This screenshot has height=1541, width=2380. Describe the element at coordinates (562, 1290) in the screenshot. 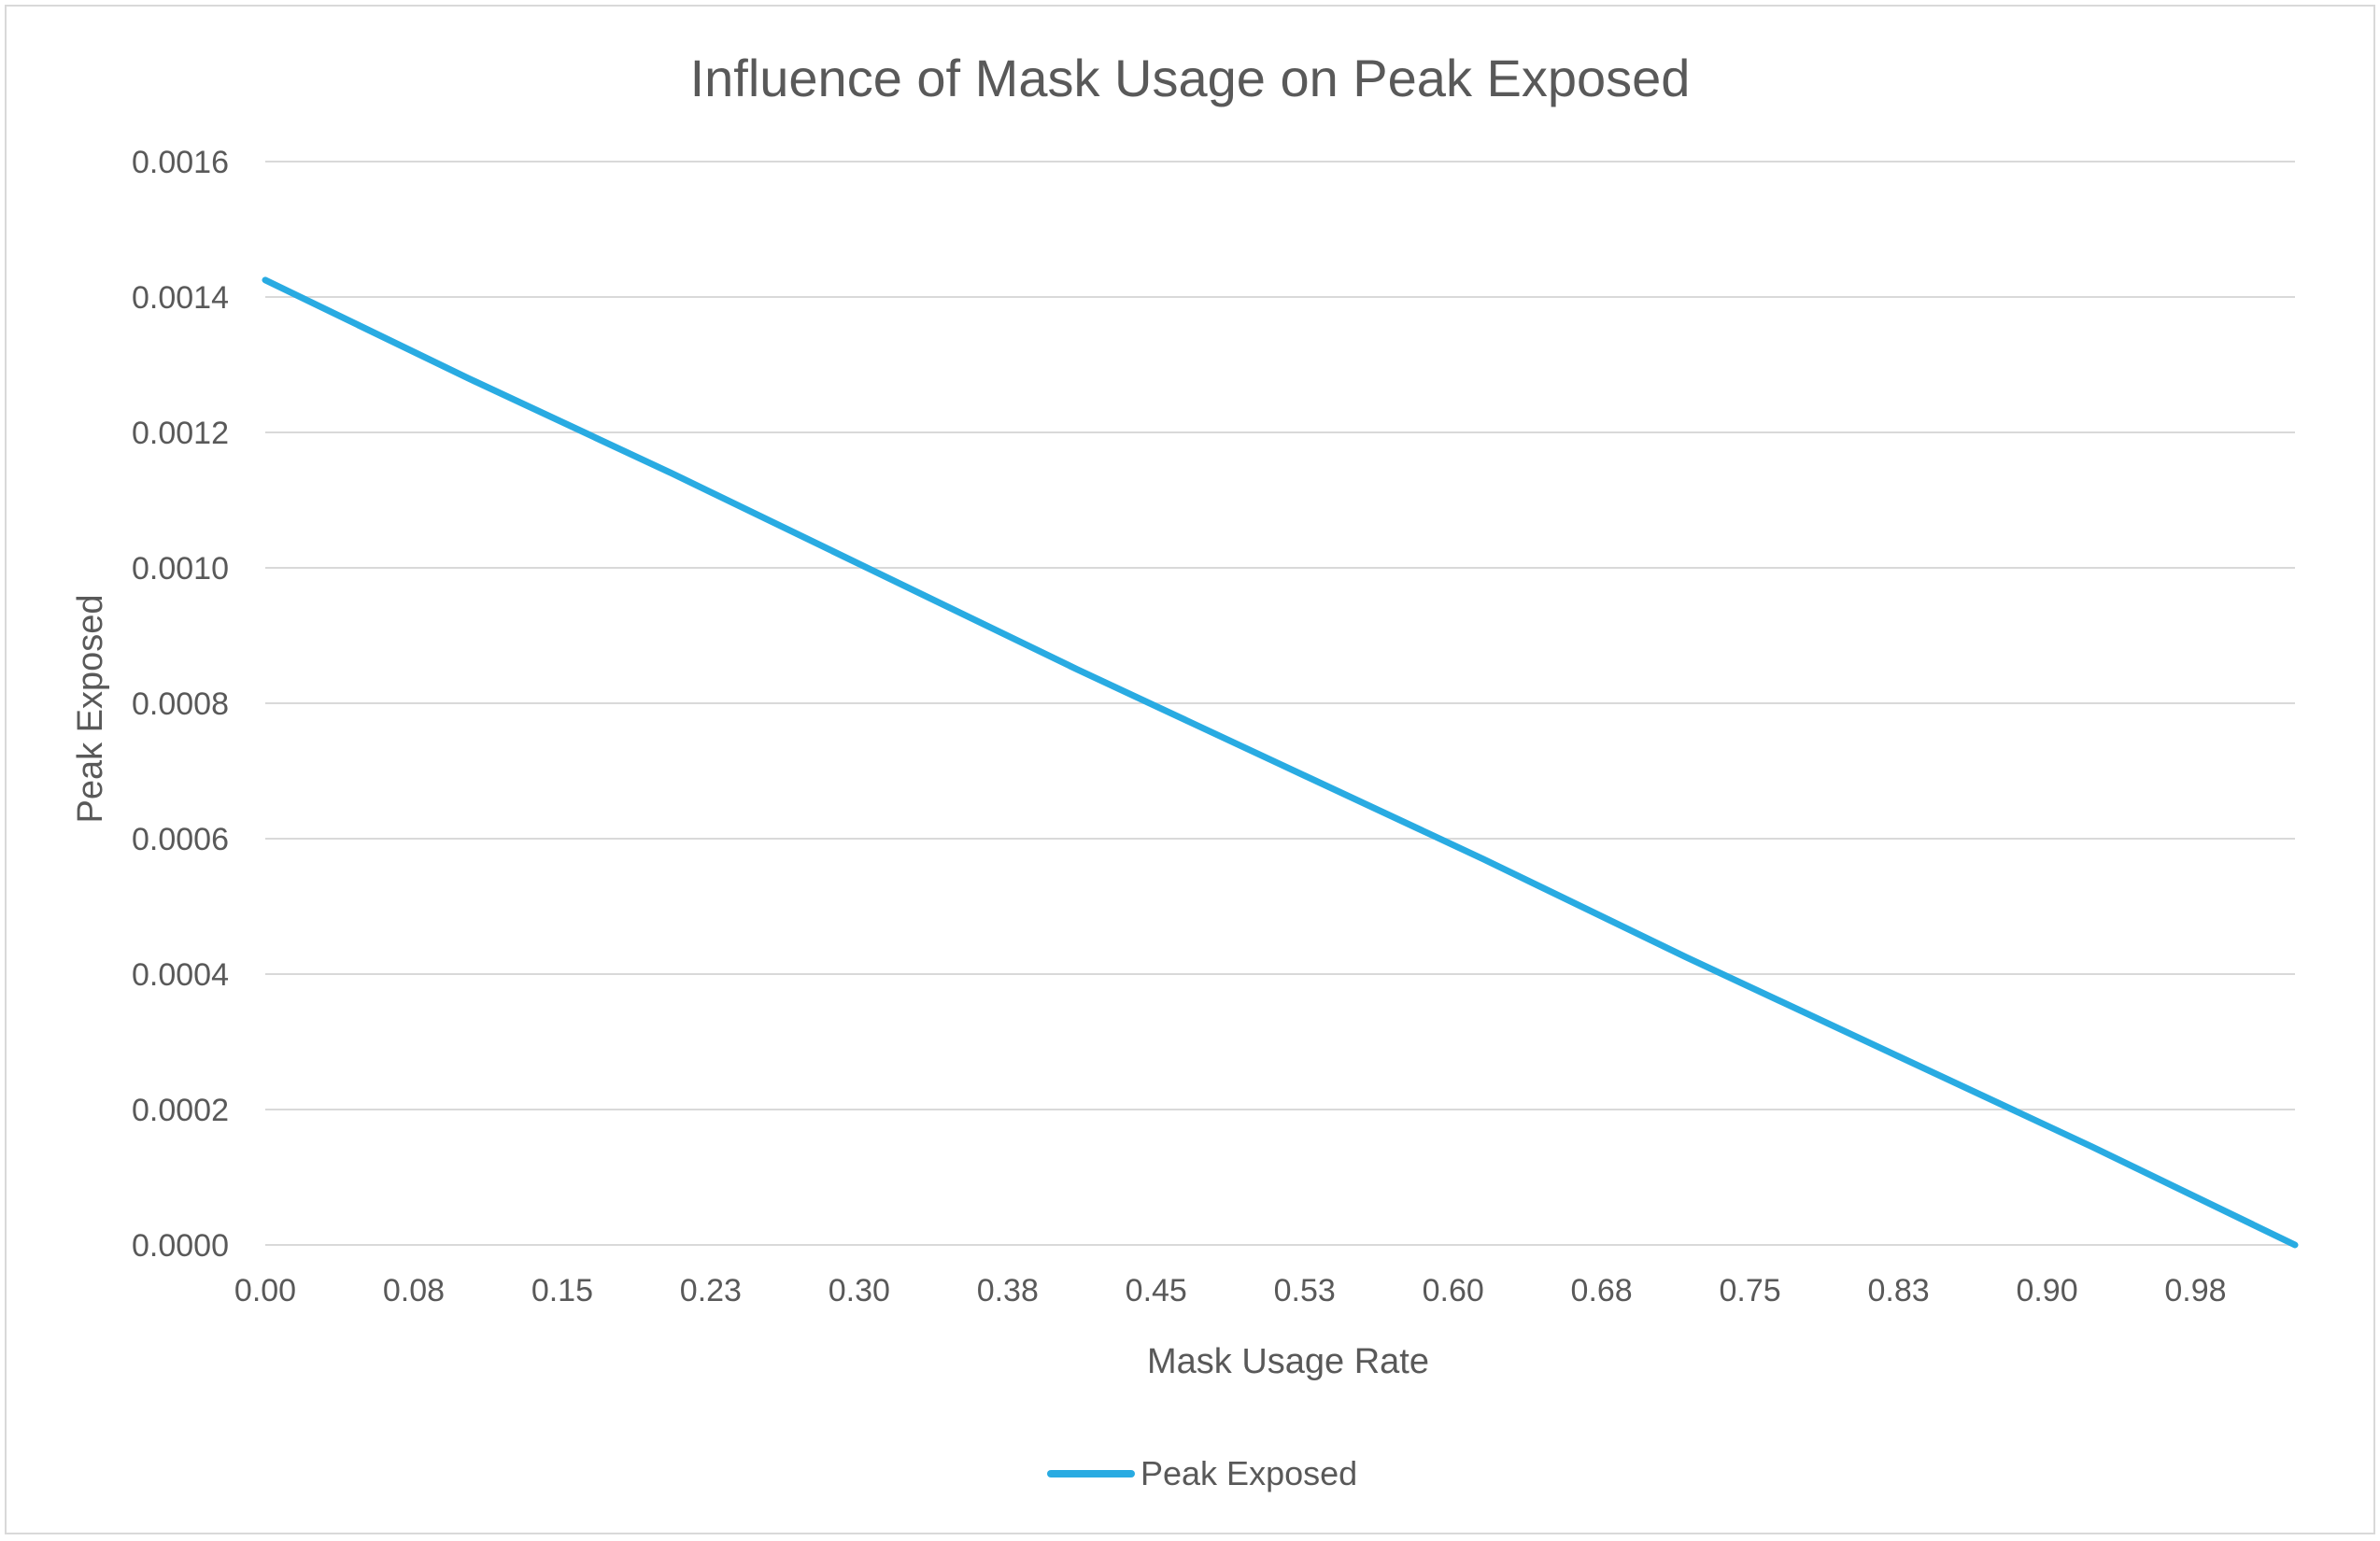

I see `x-tick-label: 0.15` at that location.